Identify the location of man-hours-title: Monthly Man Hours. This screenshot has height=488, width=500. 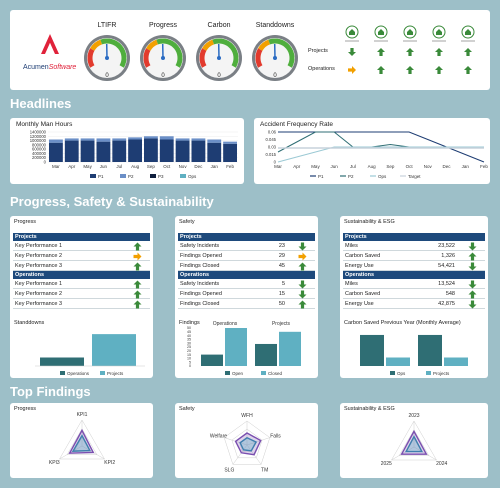
(44, 124).